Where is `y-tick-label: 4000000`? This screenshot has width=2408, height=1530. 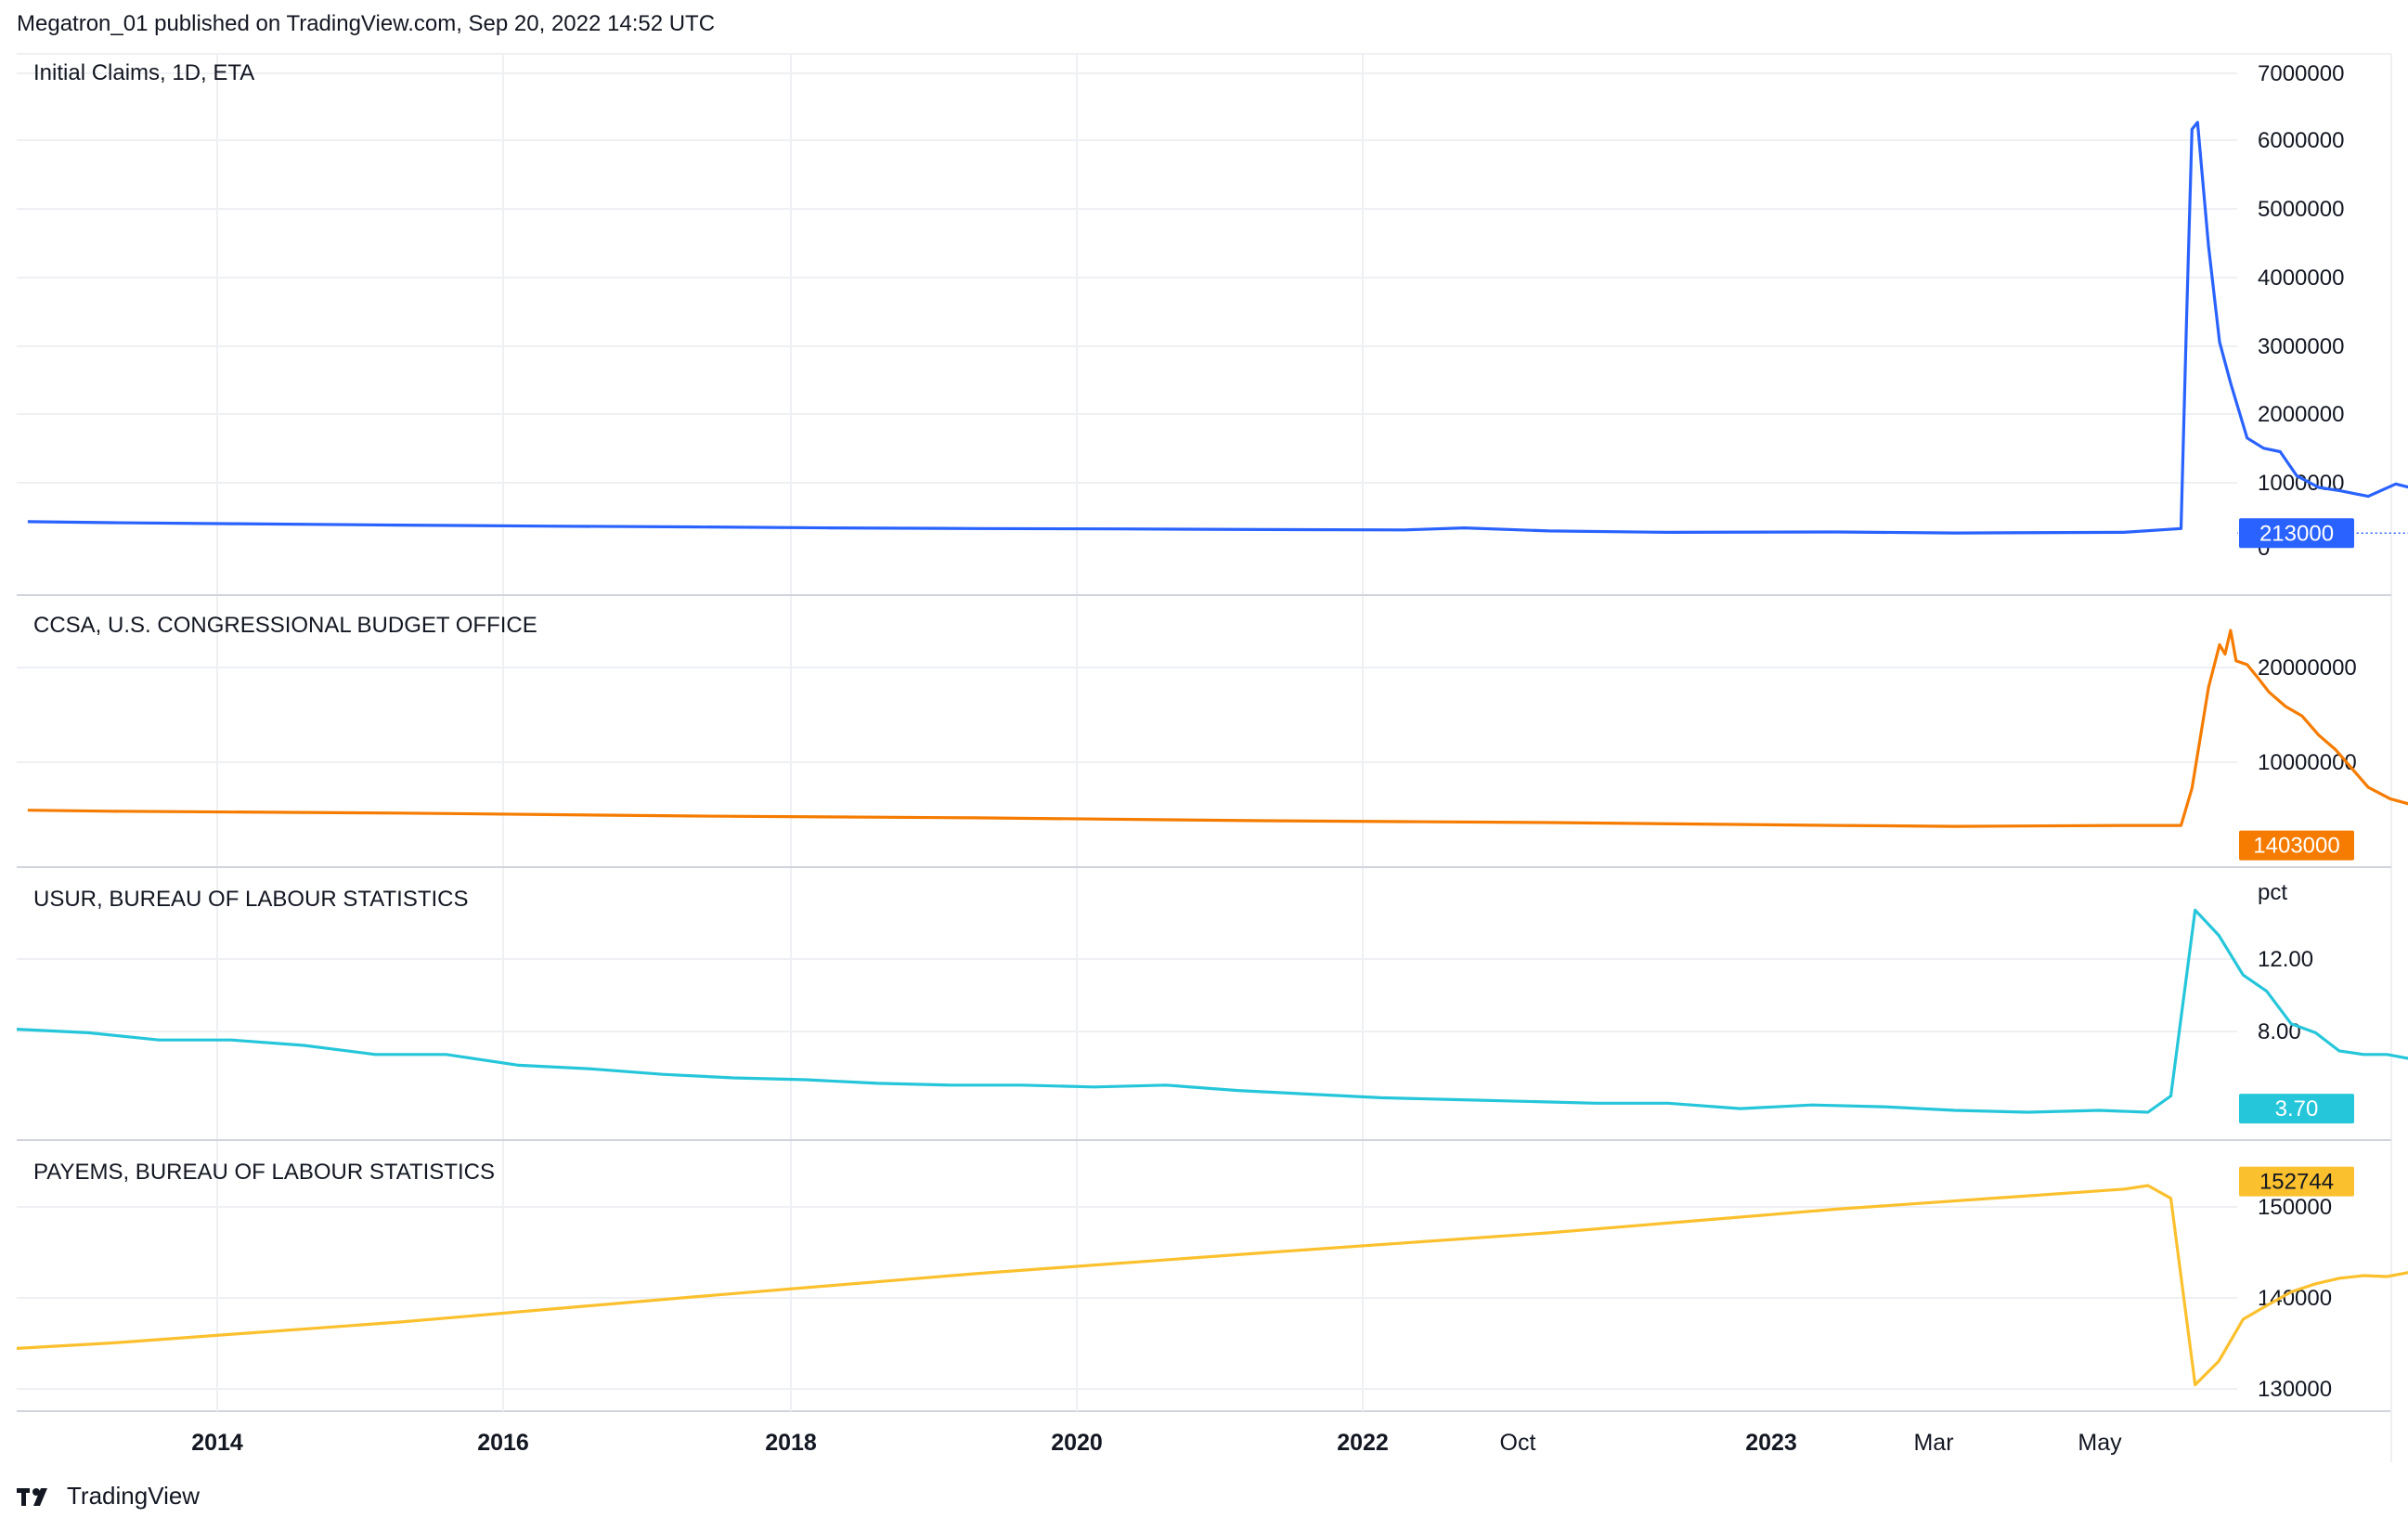 y-tick-label: 4000000 is located at coordinates (2301, 278).